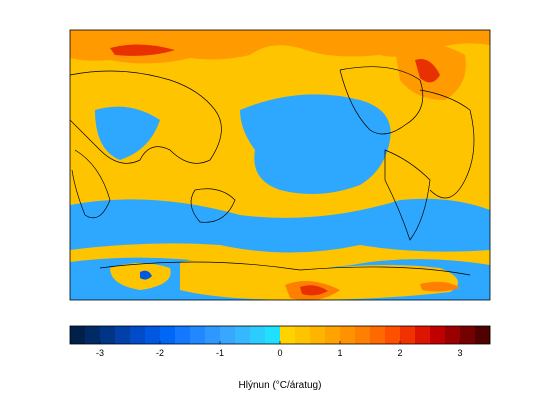 The height and width of the screenshot is (405, 540). What do you see at coordinates (280, 225) in the screenshot?
I see `southern-ocean-cooling` at bounding box center [280, 225].